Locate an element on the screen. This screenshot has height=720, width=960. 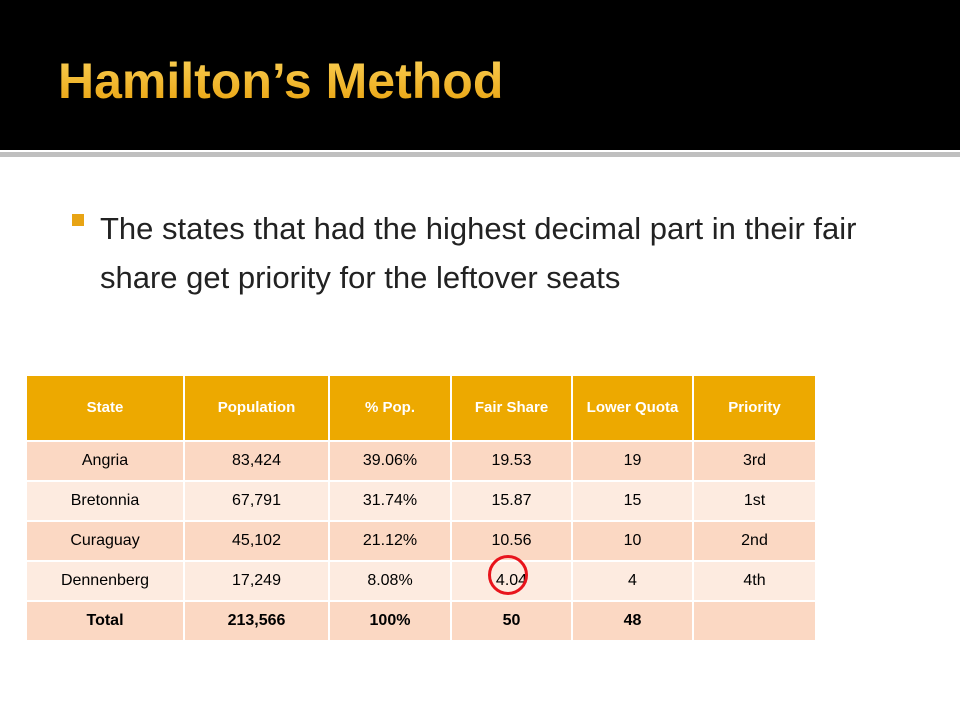
table-cell: 1st is located at coordinates (754, 501).